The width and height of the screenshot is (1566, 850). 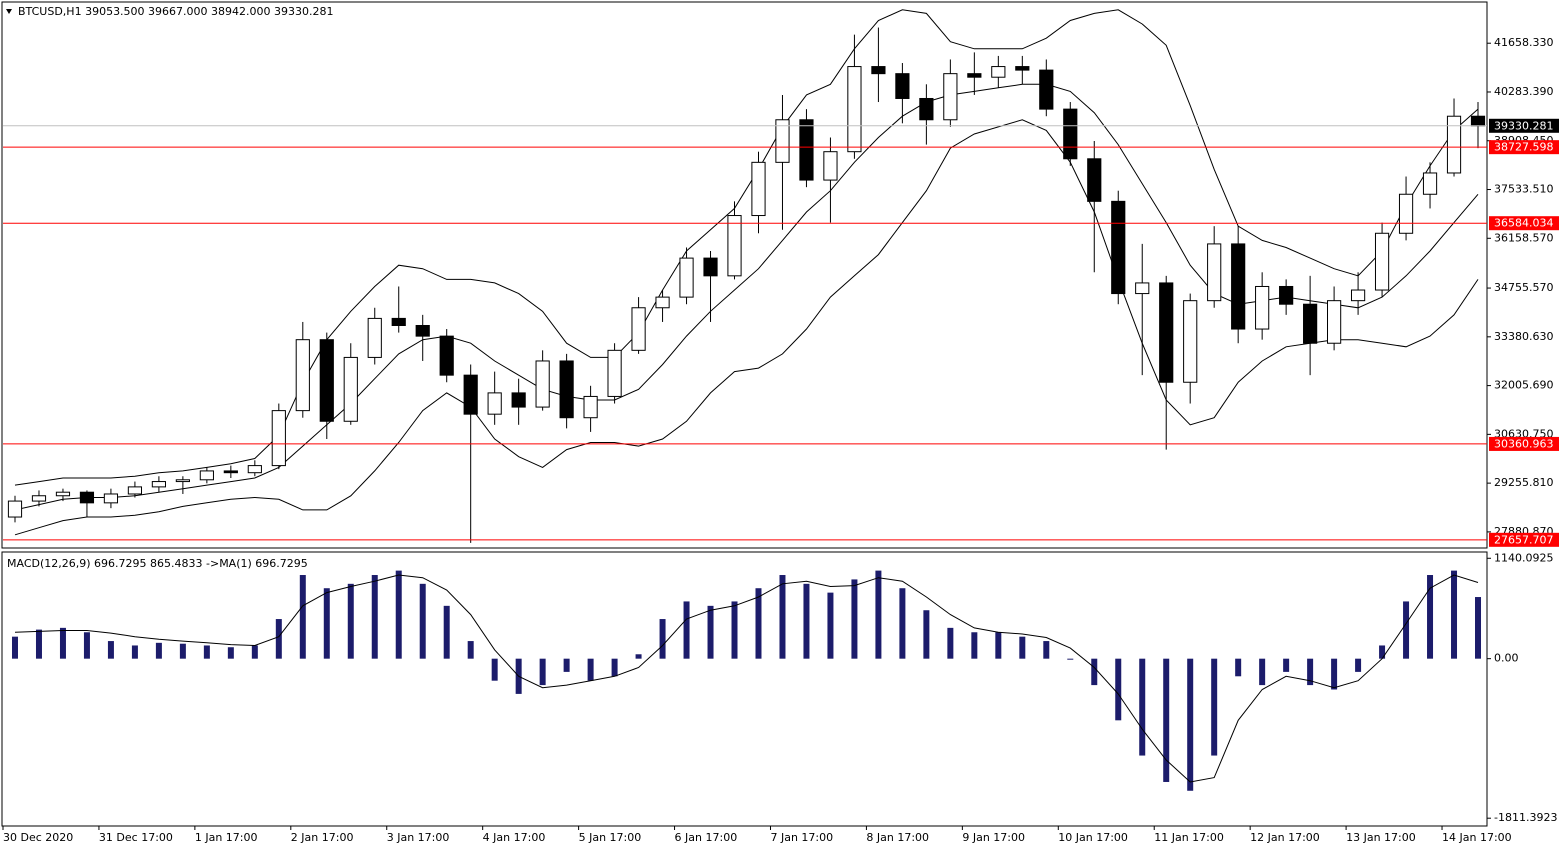 What do you see at coordinates (1524, 237) in the screenshot?
I see `y-tick-label: 36158.570` at bounding box center [1524, 237].